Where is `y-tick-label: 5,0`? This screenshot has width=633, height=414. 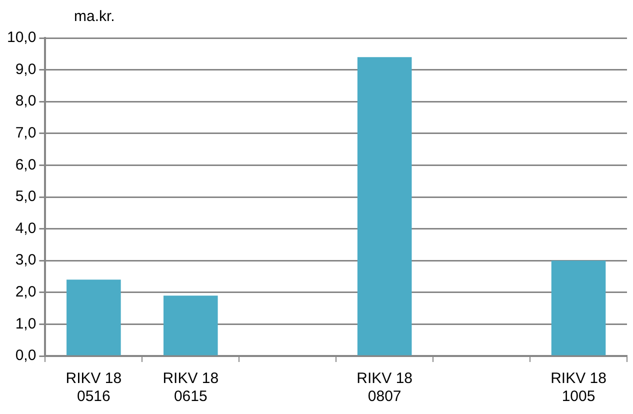
y-tick-label: 5,0 is located at coordinates (25, 197).